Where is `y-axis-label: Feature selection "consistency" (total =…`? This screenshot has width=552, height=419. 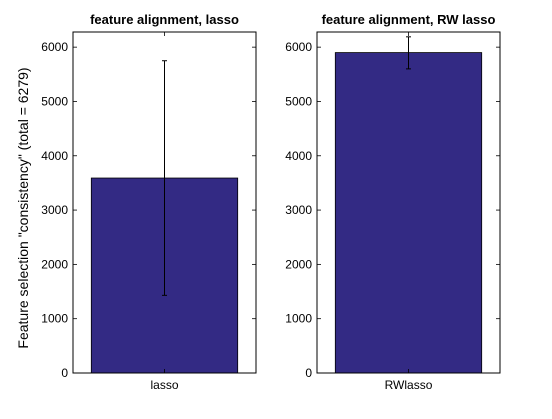 y-axis-label: Feature selection "consistency" (total =… is located at coordinates (23, 207).